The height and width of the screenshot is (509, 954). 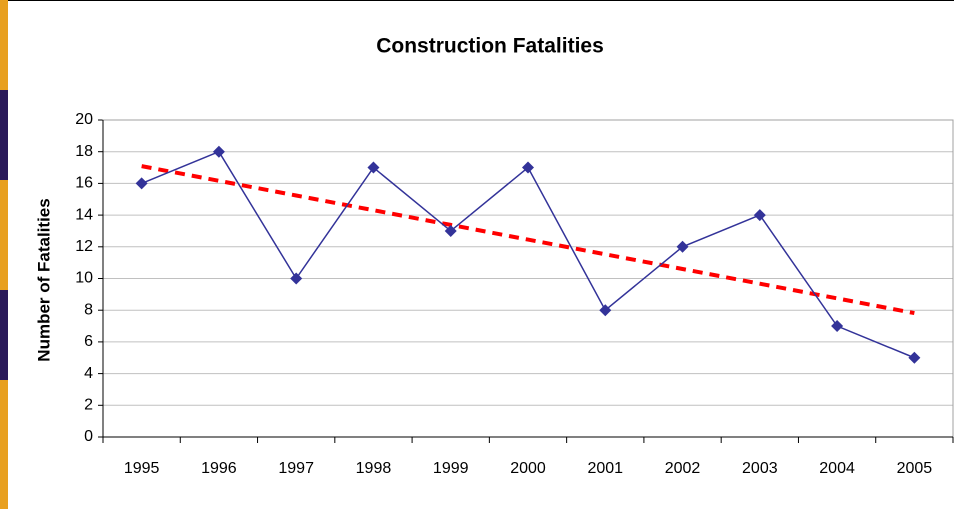 I want to click on y-tick-label: 16, so click(x=84, y=183).